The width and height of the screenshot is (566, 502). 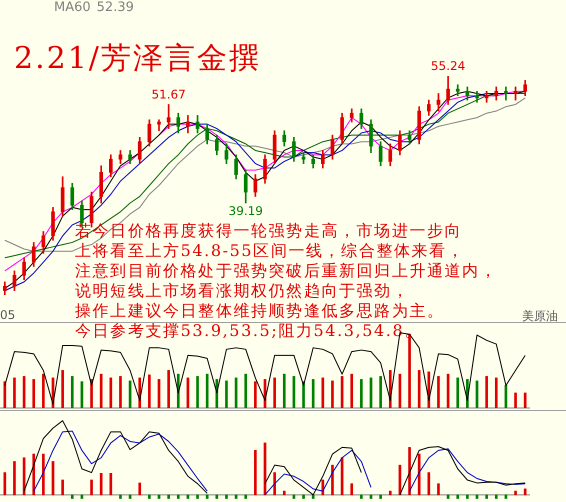 What do you see at coordinates (260, 311) in the screenshot?
I see `text: 操作上建议今日整体维持顺势逢低多思路为主。` at bounding box center [260, 311].